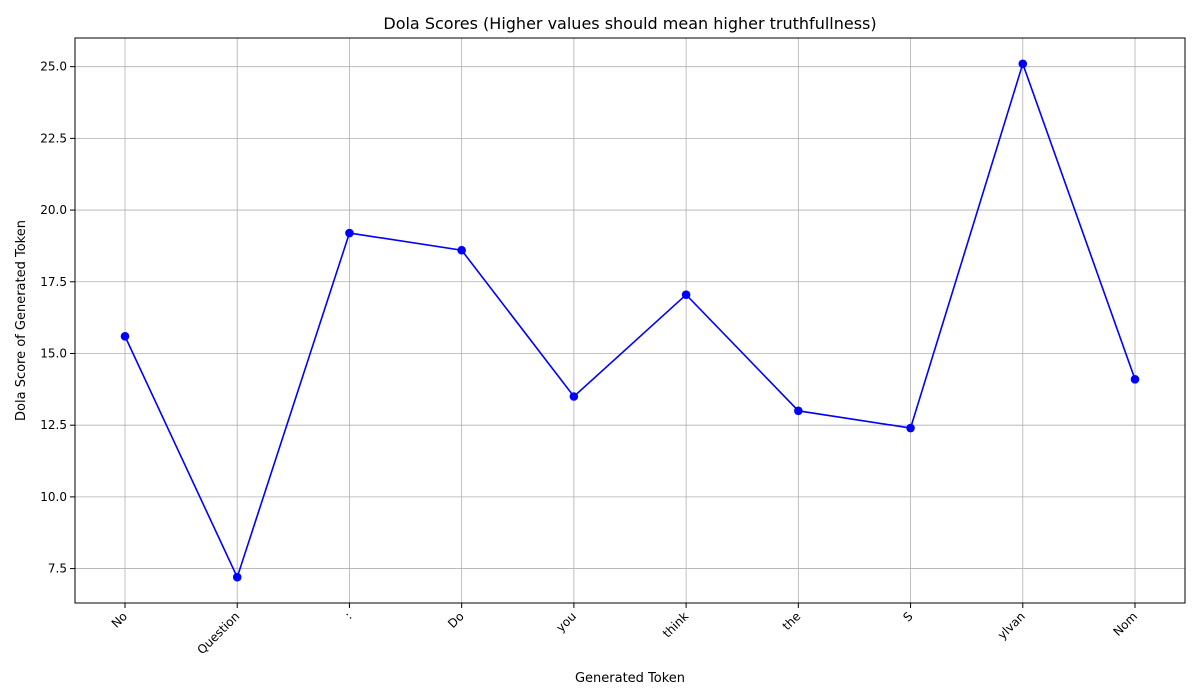 The width and height of the screenshot is (1200, 700). I want to click on y-tick-label: 7.5, so click(57, 569).